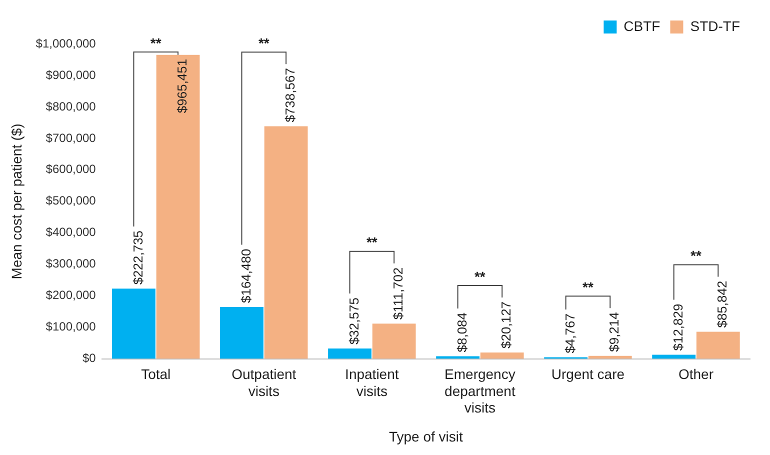 The width and height of the screenshot is (770, 455). I want to click on y-axis-title: Mean cost per patient ($), so click(16, 202).